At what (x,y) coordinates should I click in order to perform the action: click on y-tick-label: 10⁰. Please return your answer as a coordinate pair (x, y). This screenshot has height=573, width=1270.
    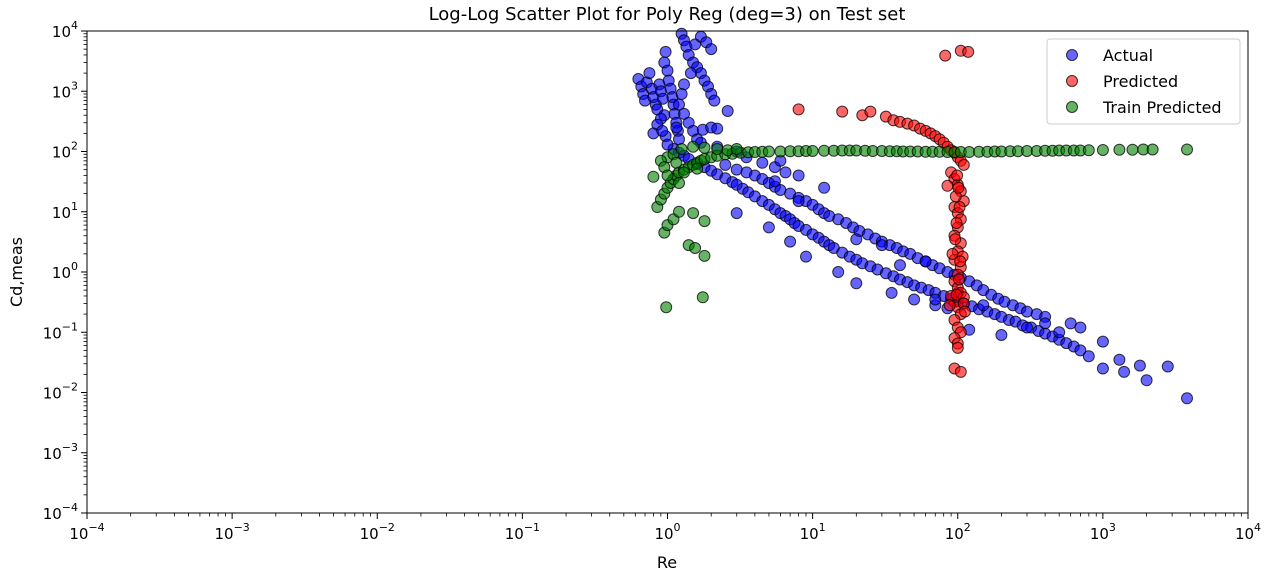
    Looking at the image, I should click on (65, 271).